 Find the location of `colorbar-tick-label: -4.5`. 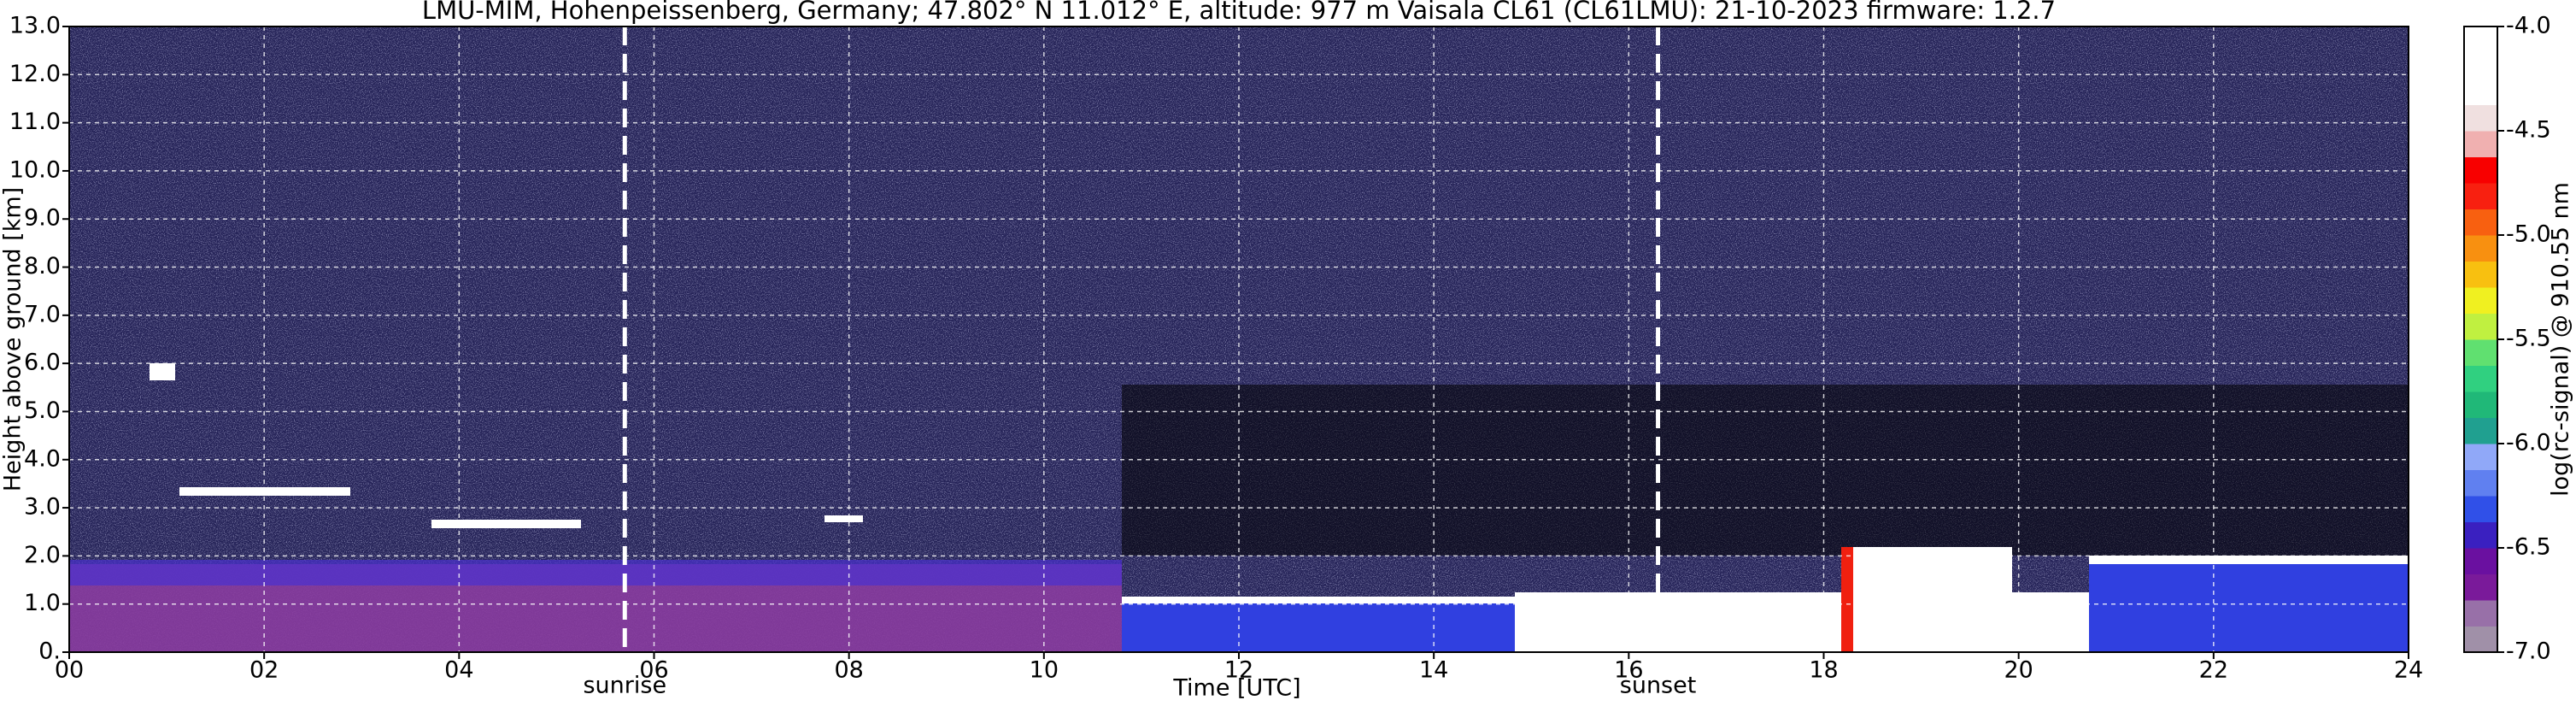

colorbar-tick-label: -4.5 is located at coordinates (2528, 130).